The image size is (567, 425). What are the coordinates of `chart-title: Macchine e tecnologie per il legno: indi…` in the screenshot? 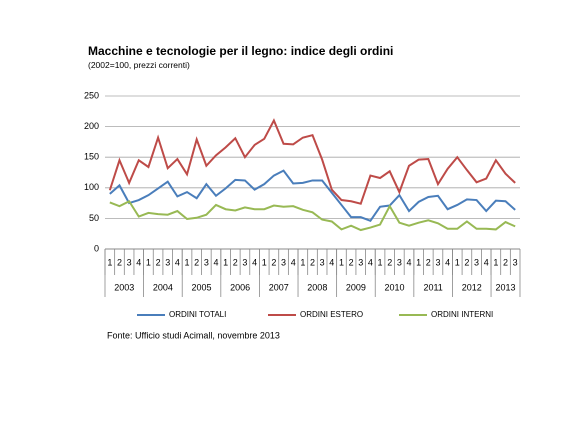 It's located at (240, 51).